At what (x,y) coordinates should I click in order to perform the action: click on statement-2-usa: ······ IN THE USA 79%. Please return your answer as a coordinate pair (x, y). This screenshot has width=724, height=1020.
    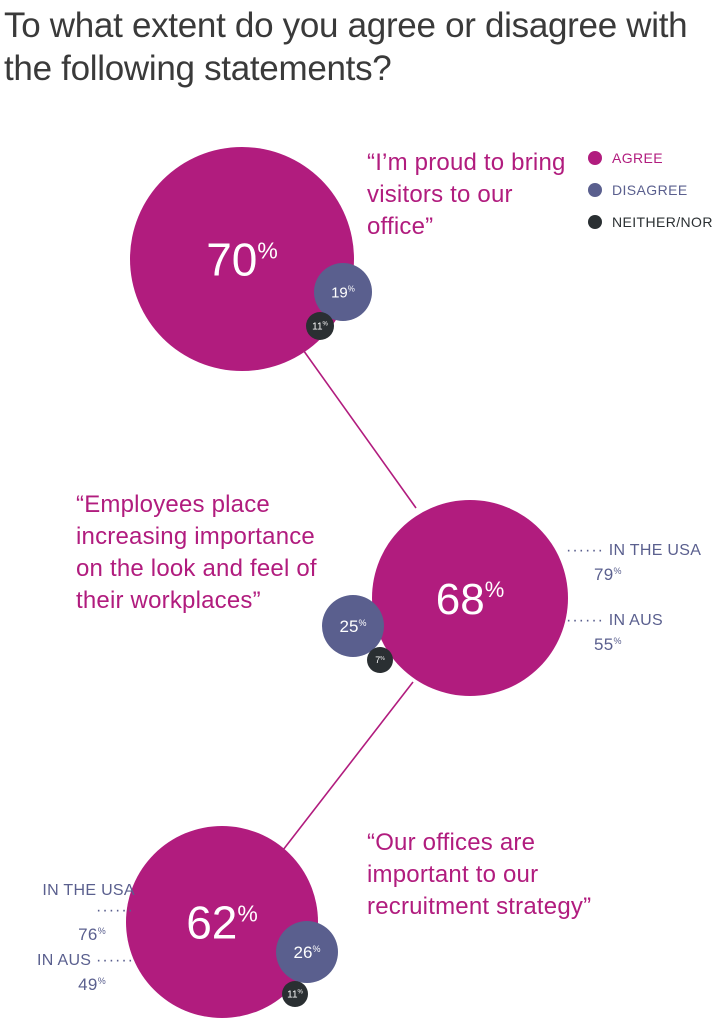
    Looking at the image, I should click on (634, 563).